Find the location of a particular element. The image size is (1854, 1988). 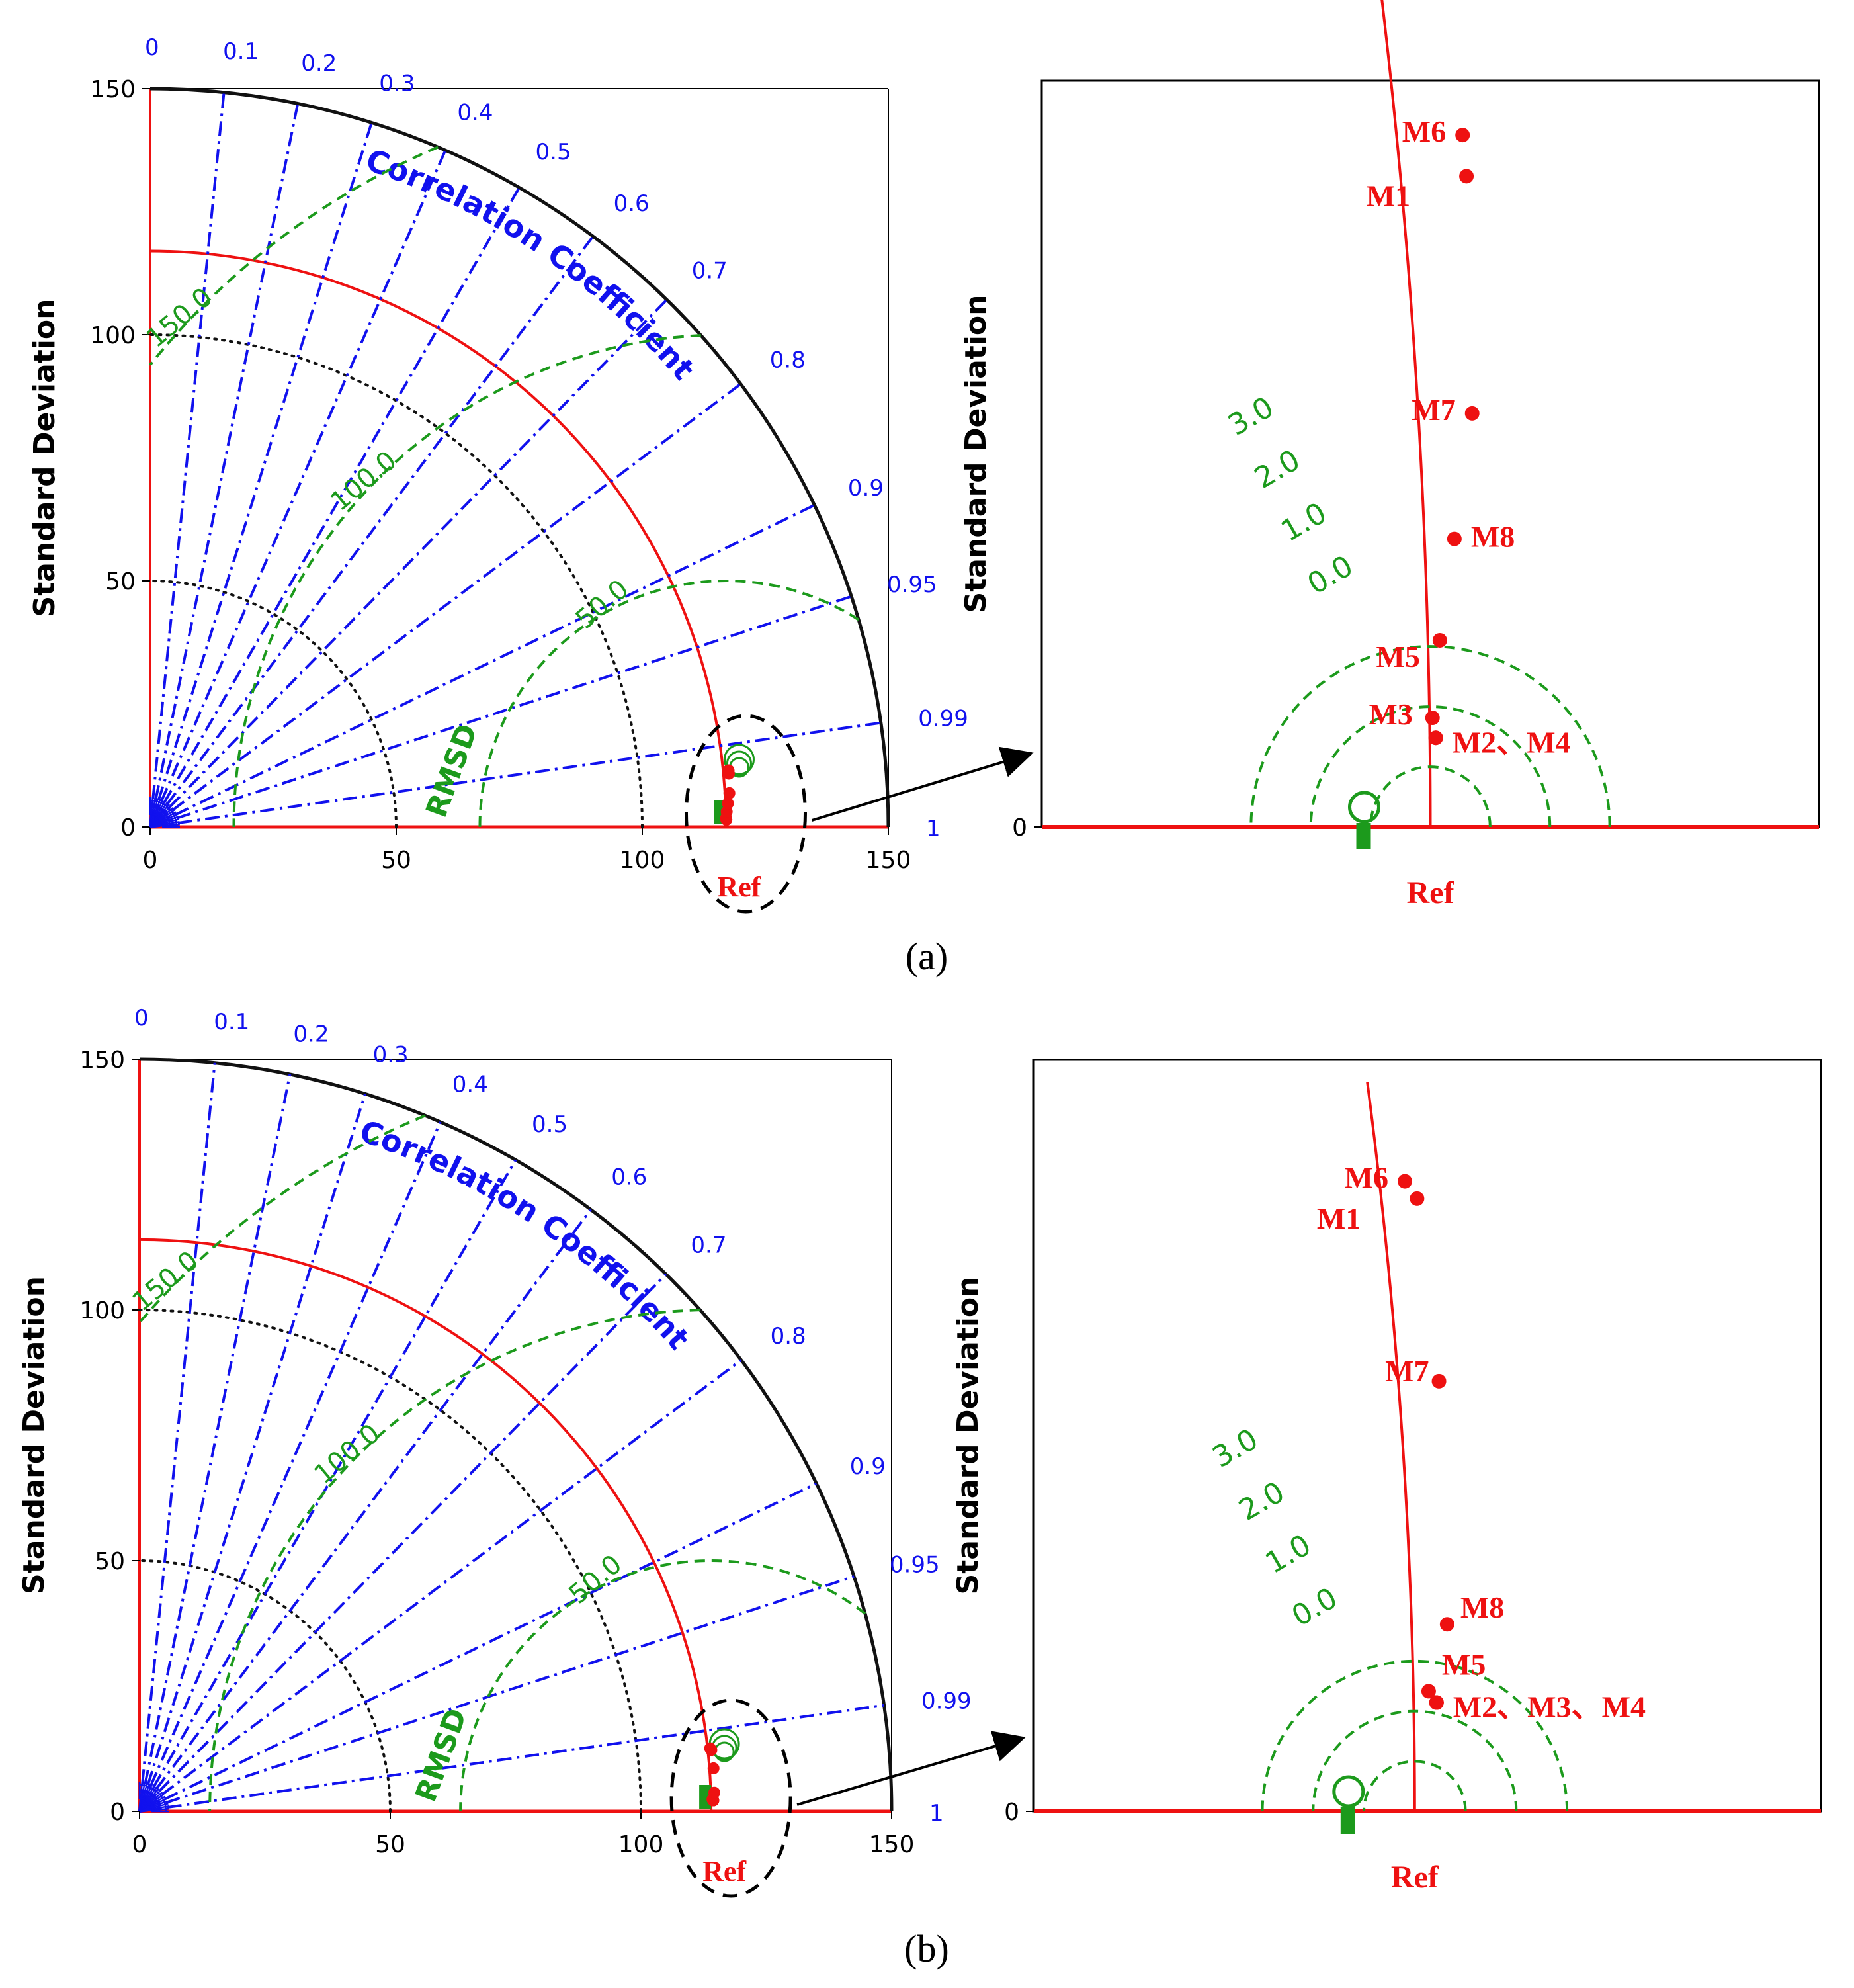

zoom-model-point-m1 is located at coordinates (1466, 176).